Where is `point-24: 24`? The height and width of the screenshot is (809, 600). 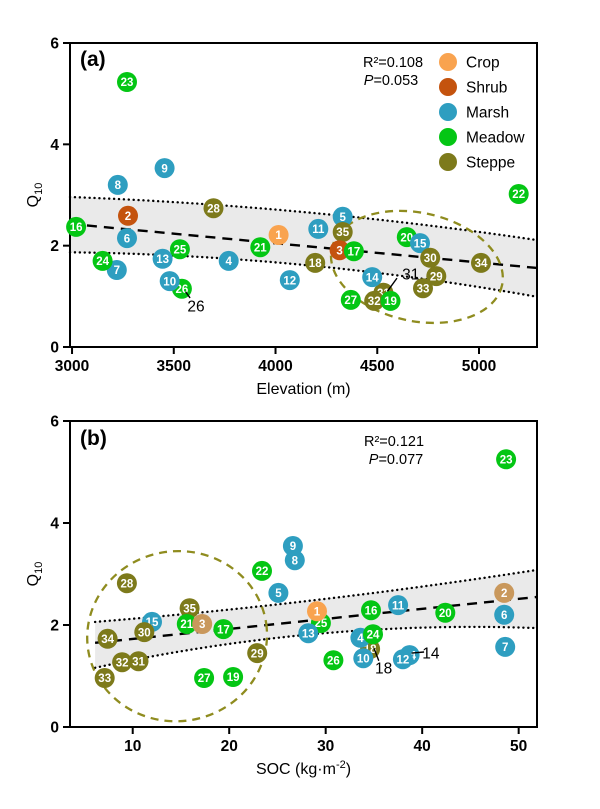 point-24: 24 is located at coordinates (102, 260).